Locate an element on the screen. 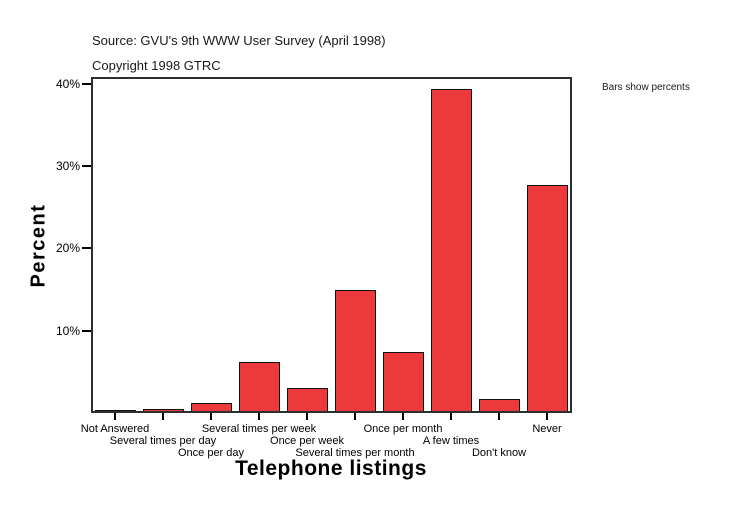  bar-never is located at coordinates (547, 298).